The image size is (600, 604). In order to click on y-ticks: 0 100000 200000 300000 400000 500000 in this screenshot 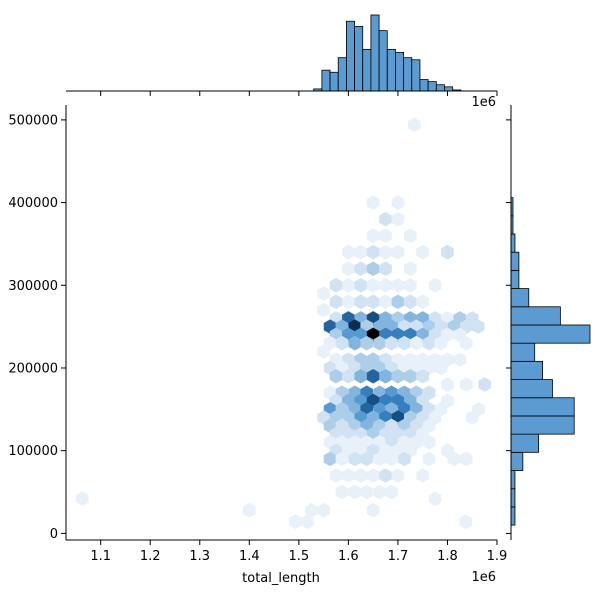, I will do `click(37, 327)`.